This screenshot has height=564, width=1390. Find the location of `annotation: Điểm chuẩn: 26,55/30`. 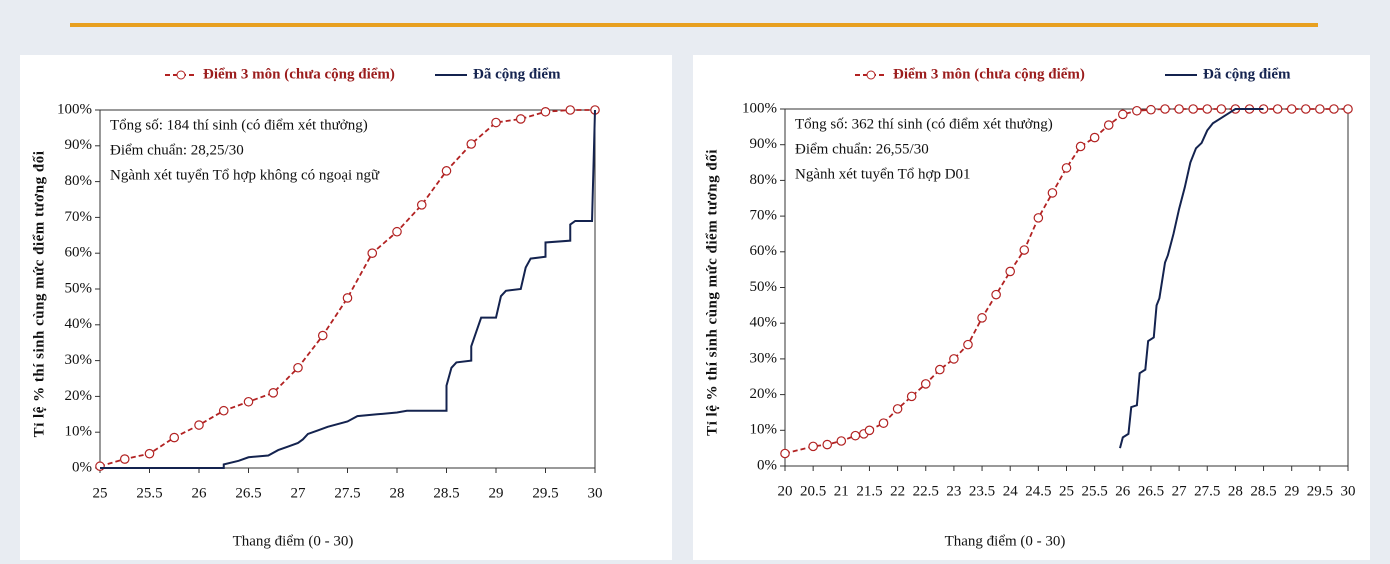

annotation: Điểm chuẩn: 26,55/30 is located at coordinates (862, 149).